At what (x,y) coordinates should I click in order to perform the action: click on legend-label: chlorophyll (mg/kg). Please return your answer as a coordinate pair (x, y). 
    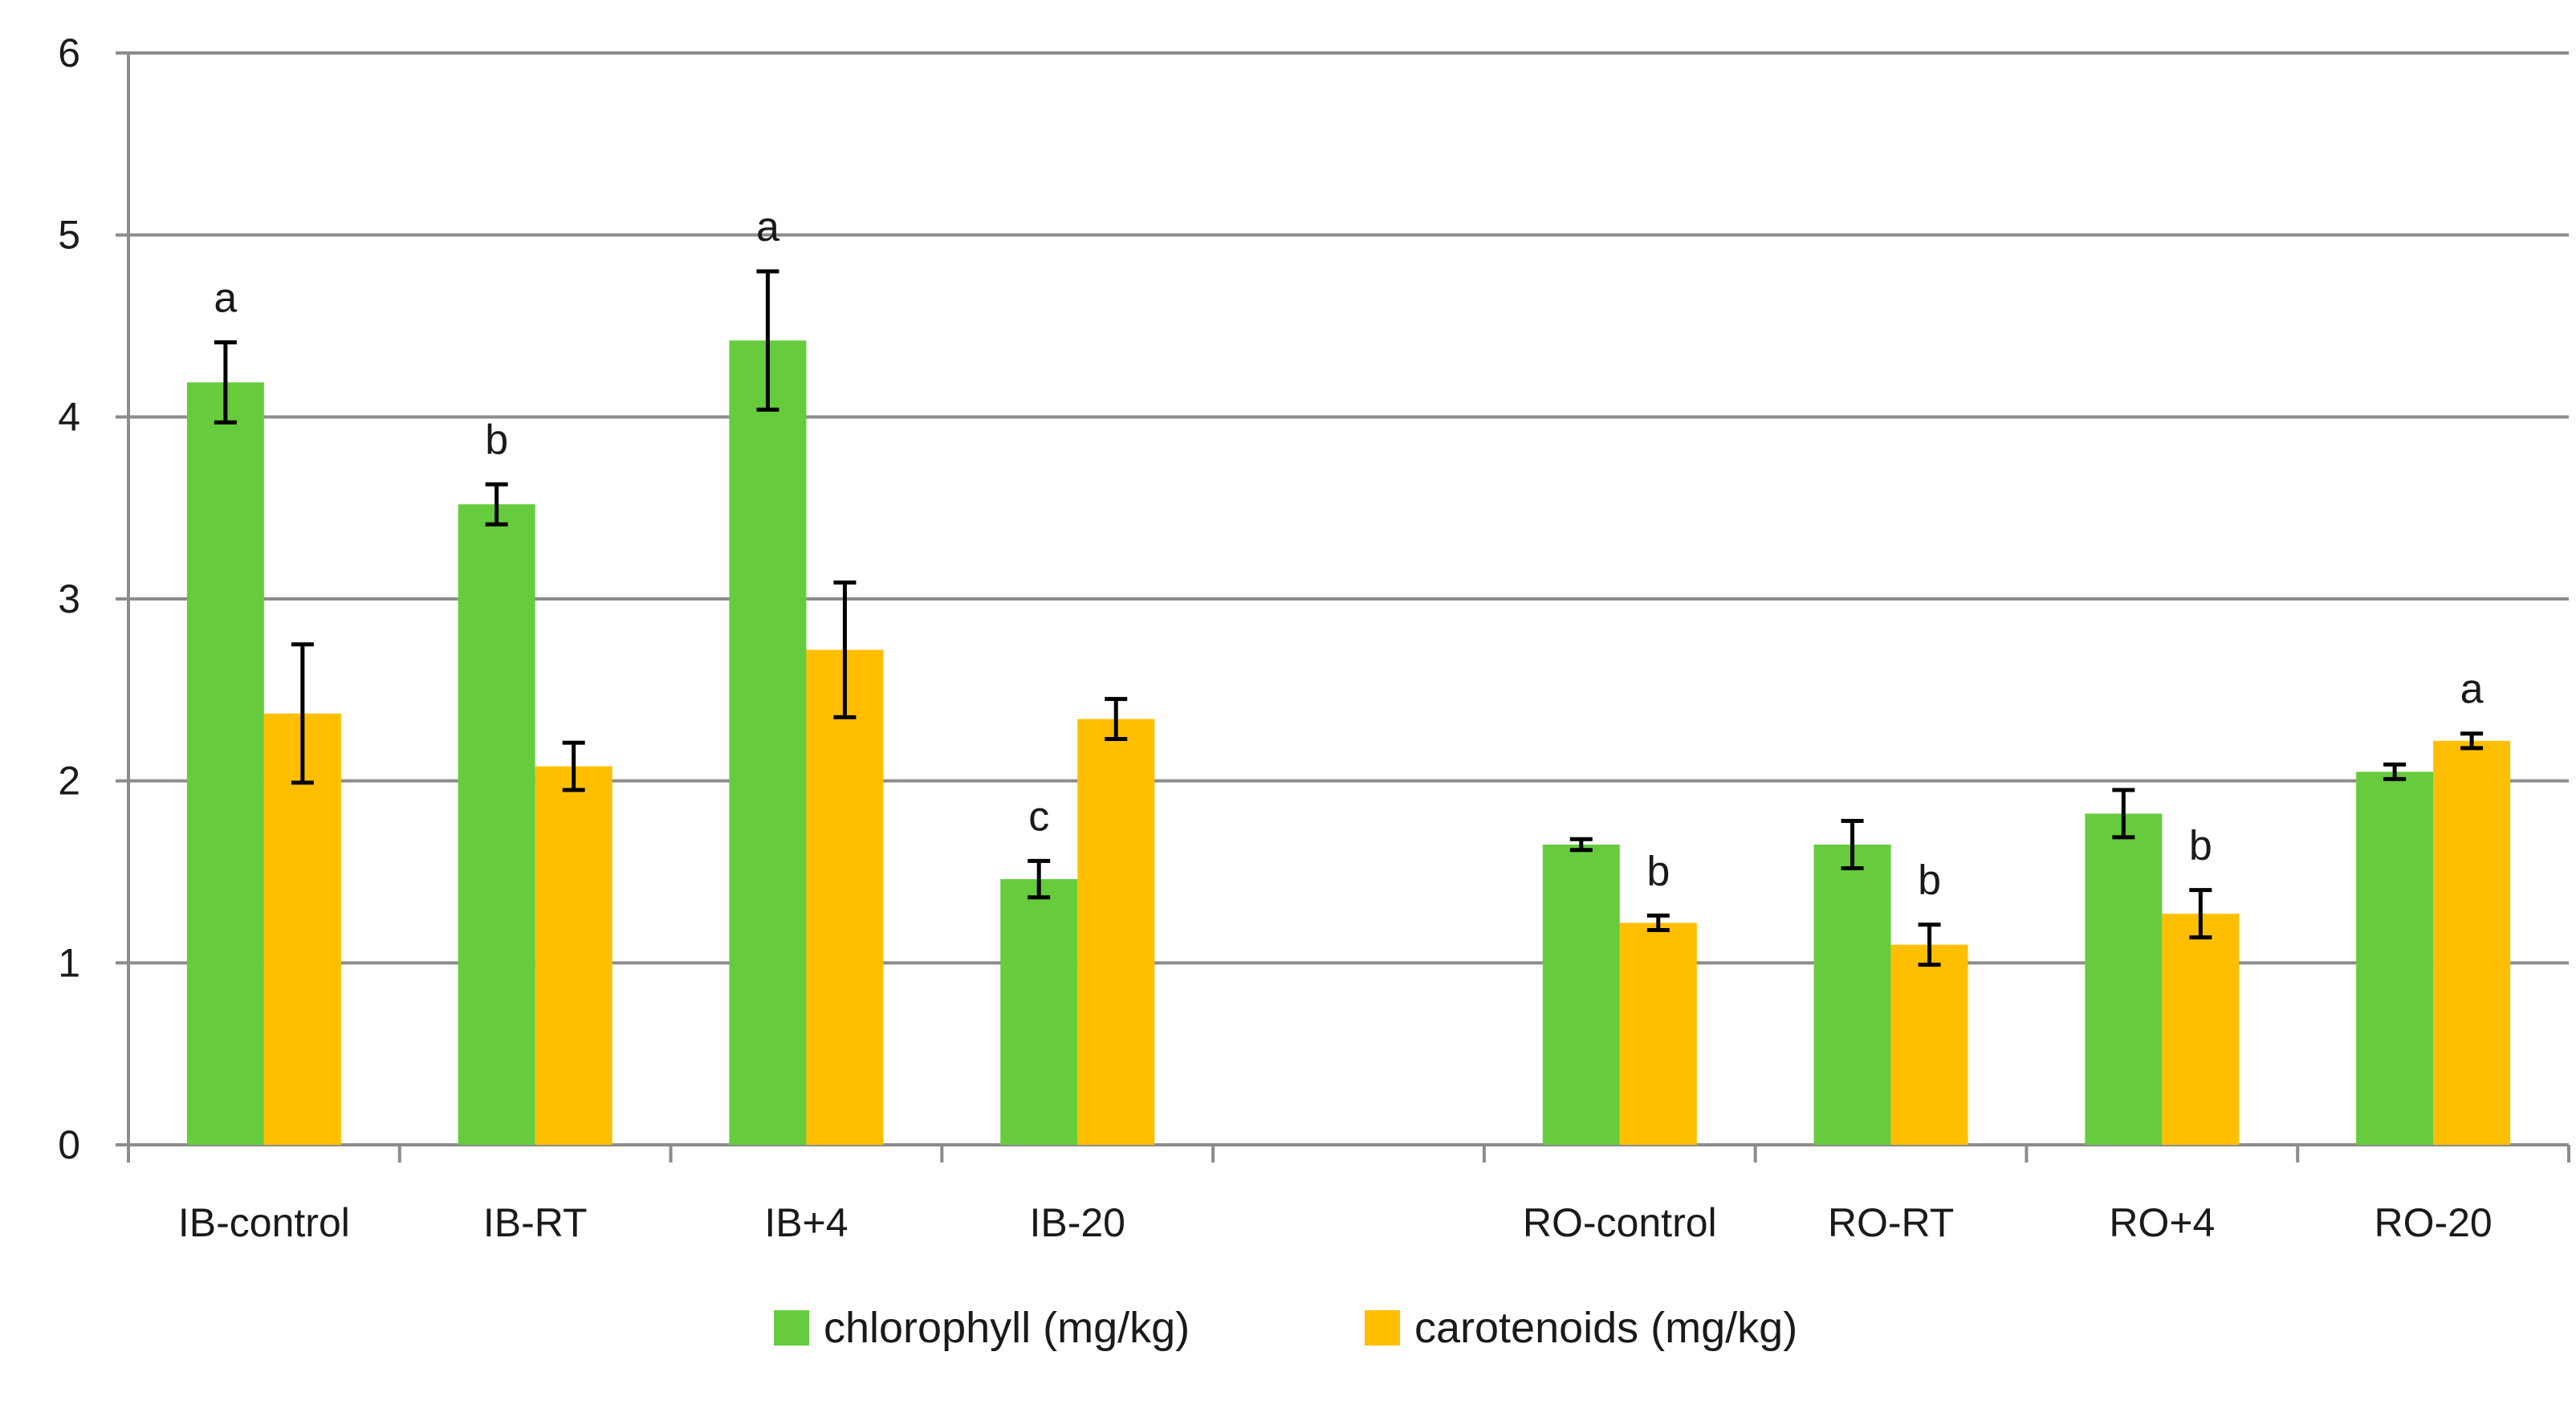
    Looking at the image, I should click on (1007, 1328).